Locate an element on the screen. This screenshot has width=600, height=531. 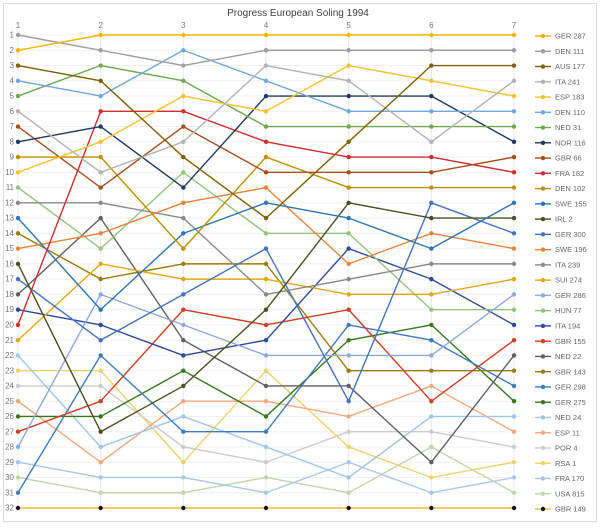
legend-item: FRA 170 is located at coordinates (559, 478).